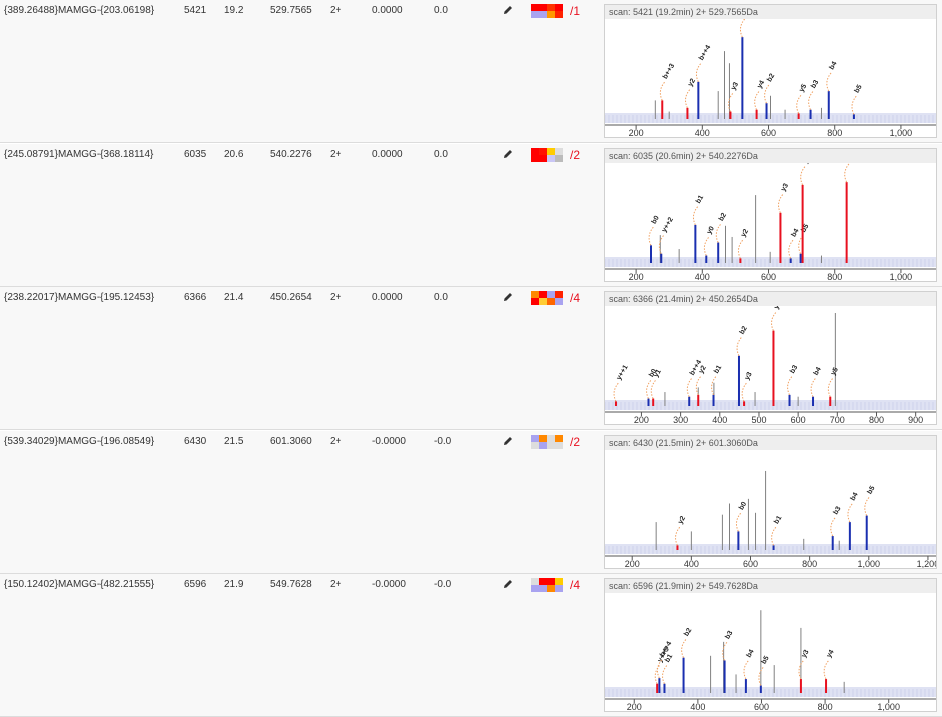 This screenshot has width=942, height=717. I want to click on cell: 6035, so click(195, 154).